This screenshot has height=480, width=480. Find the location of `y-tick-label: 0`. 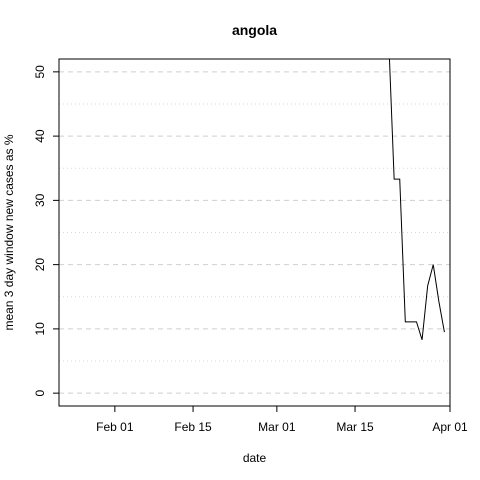

y-tick-label: 0 is located at coordinates (40, 392).